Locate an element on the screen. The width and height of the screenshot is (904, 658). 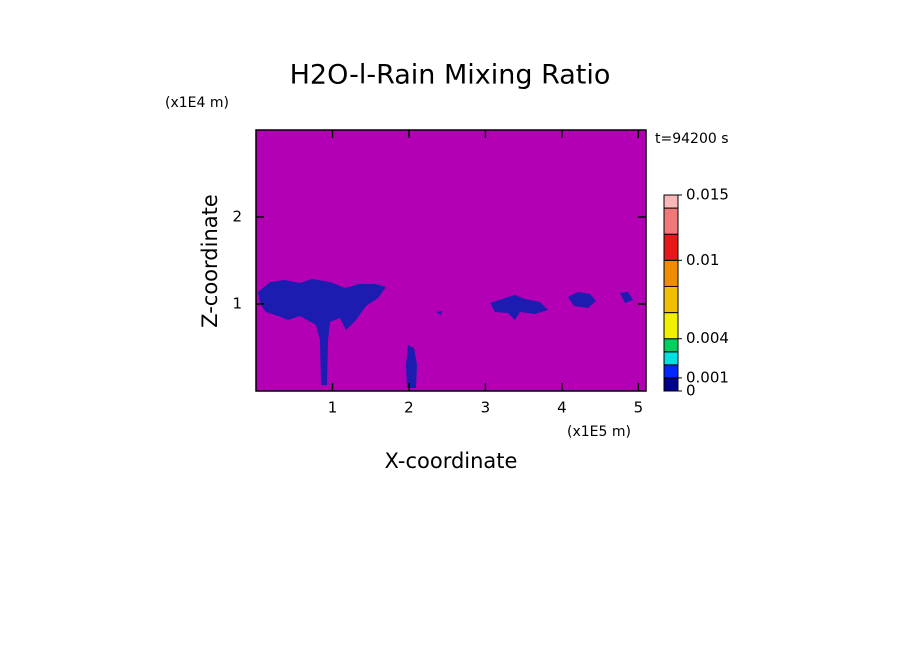
y-unit: (x1E4 m) is located at coordinates (197, 103).